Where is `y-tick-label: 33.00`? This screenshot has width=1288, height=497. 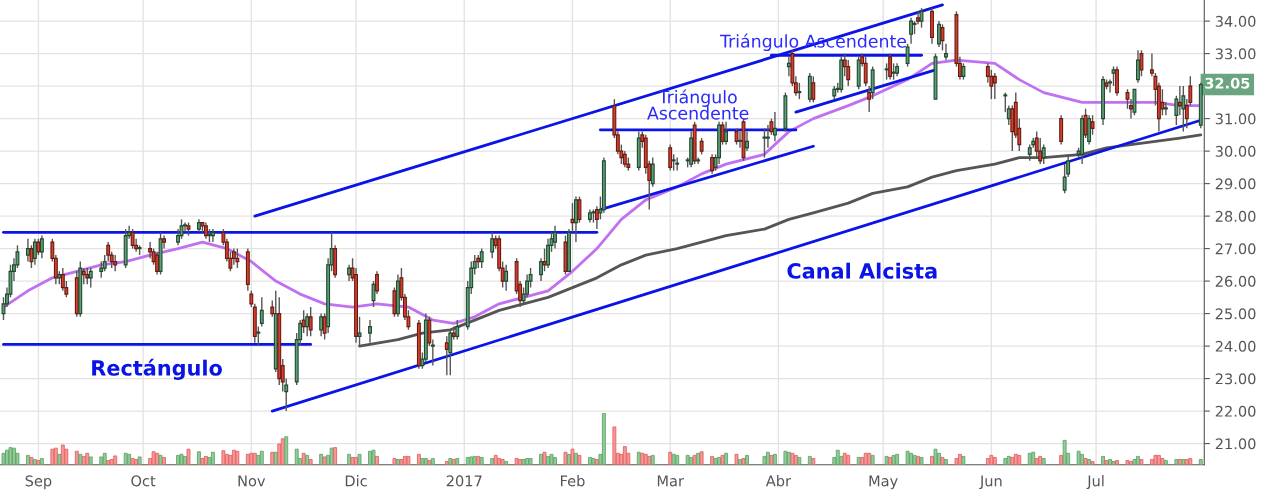 y-tick-label: 33.00 is located at coordinates (1235, 54).